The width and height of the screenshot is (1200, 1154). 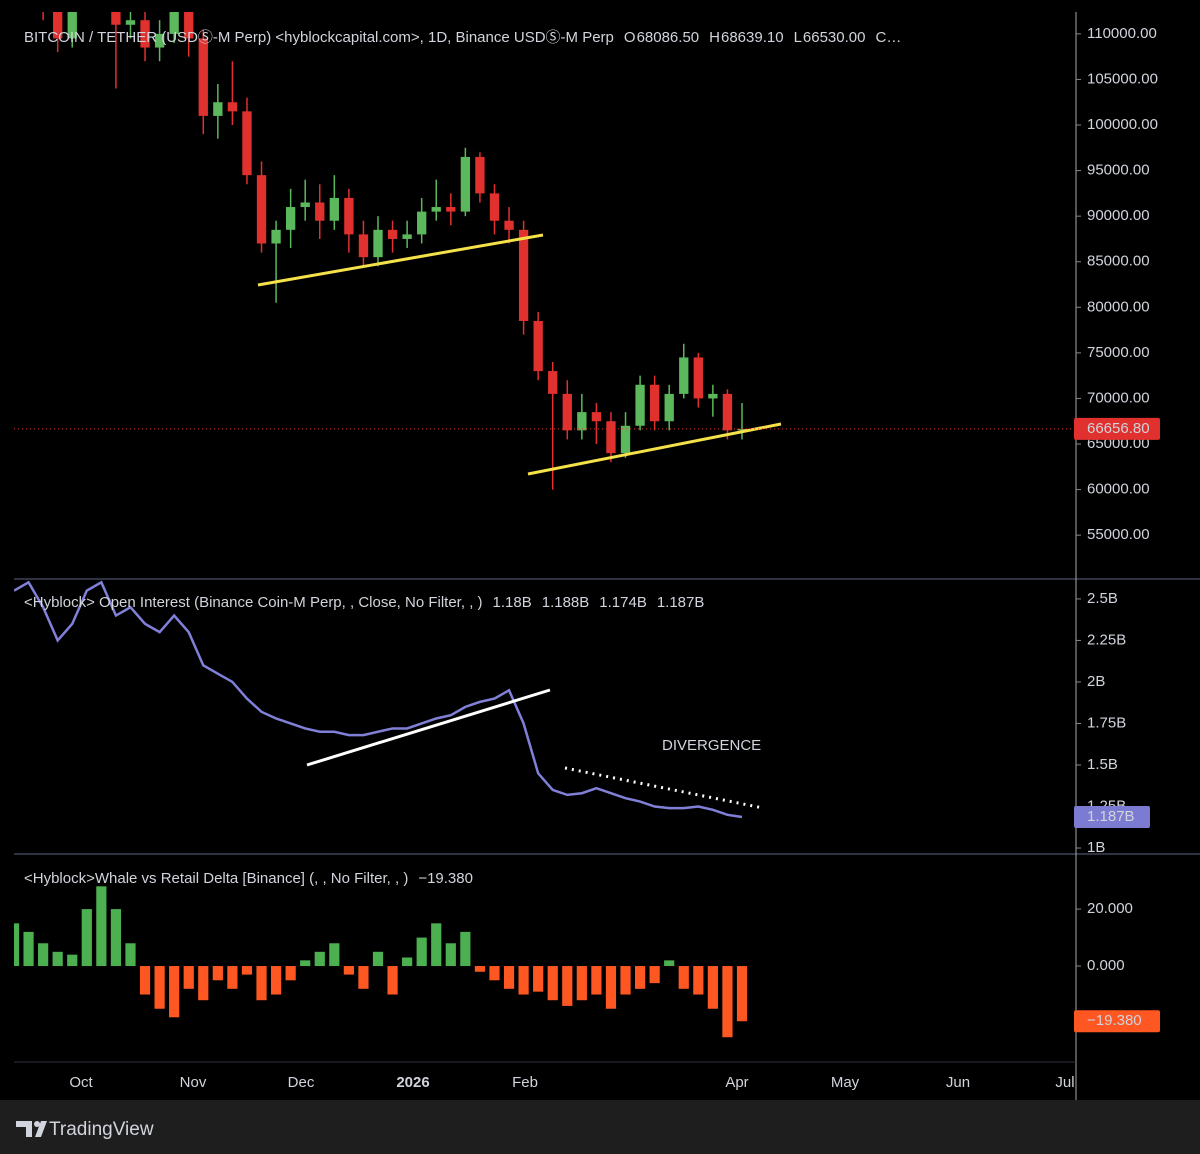 What do you see at coordinates (1118, 352) in the screenshot?
I see `y-tick-label: 75000.00` at bounding box center [1118, 352].